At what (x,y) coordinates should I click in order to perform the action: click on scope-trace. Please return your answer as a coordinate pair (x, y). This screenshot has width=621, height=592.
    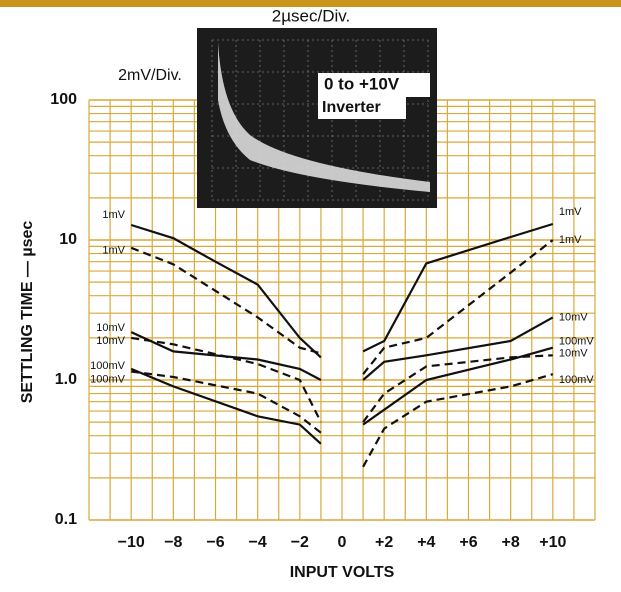
    Looking at the image, I should click on (324, 117).